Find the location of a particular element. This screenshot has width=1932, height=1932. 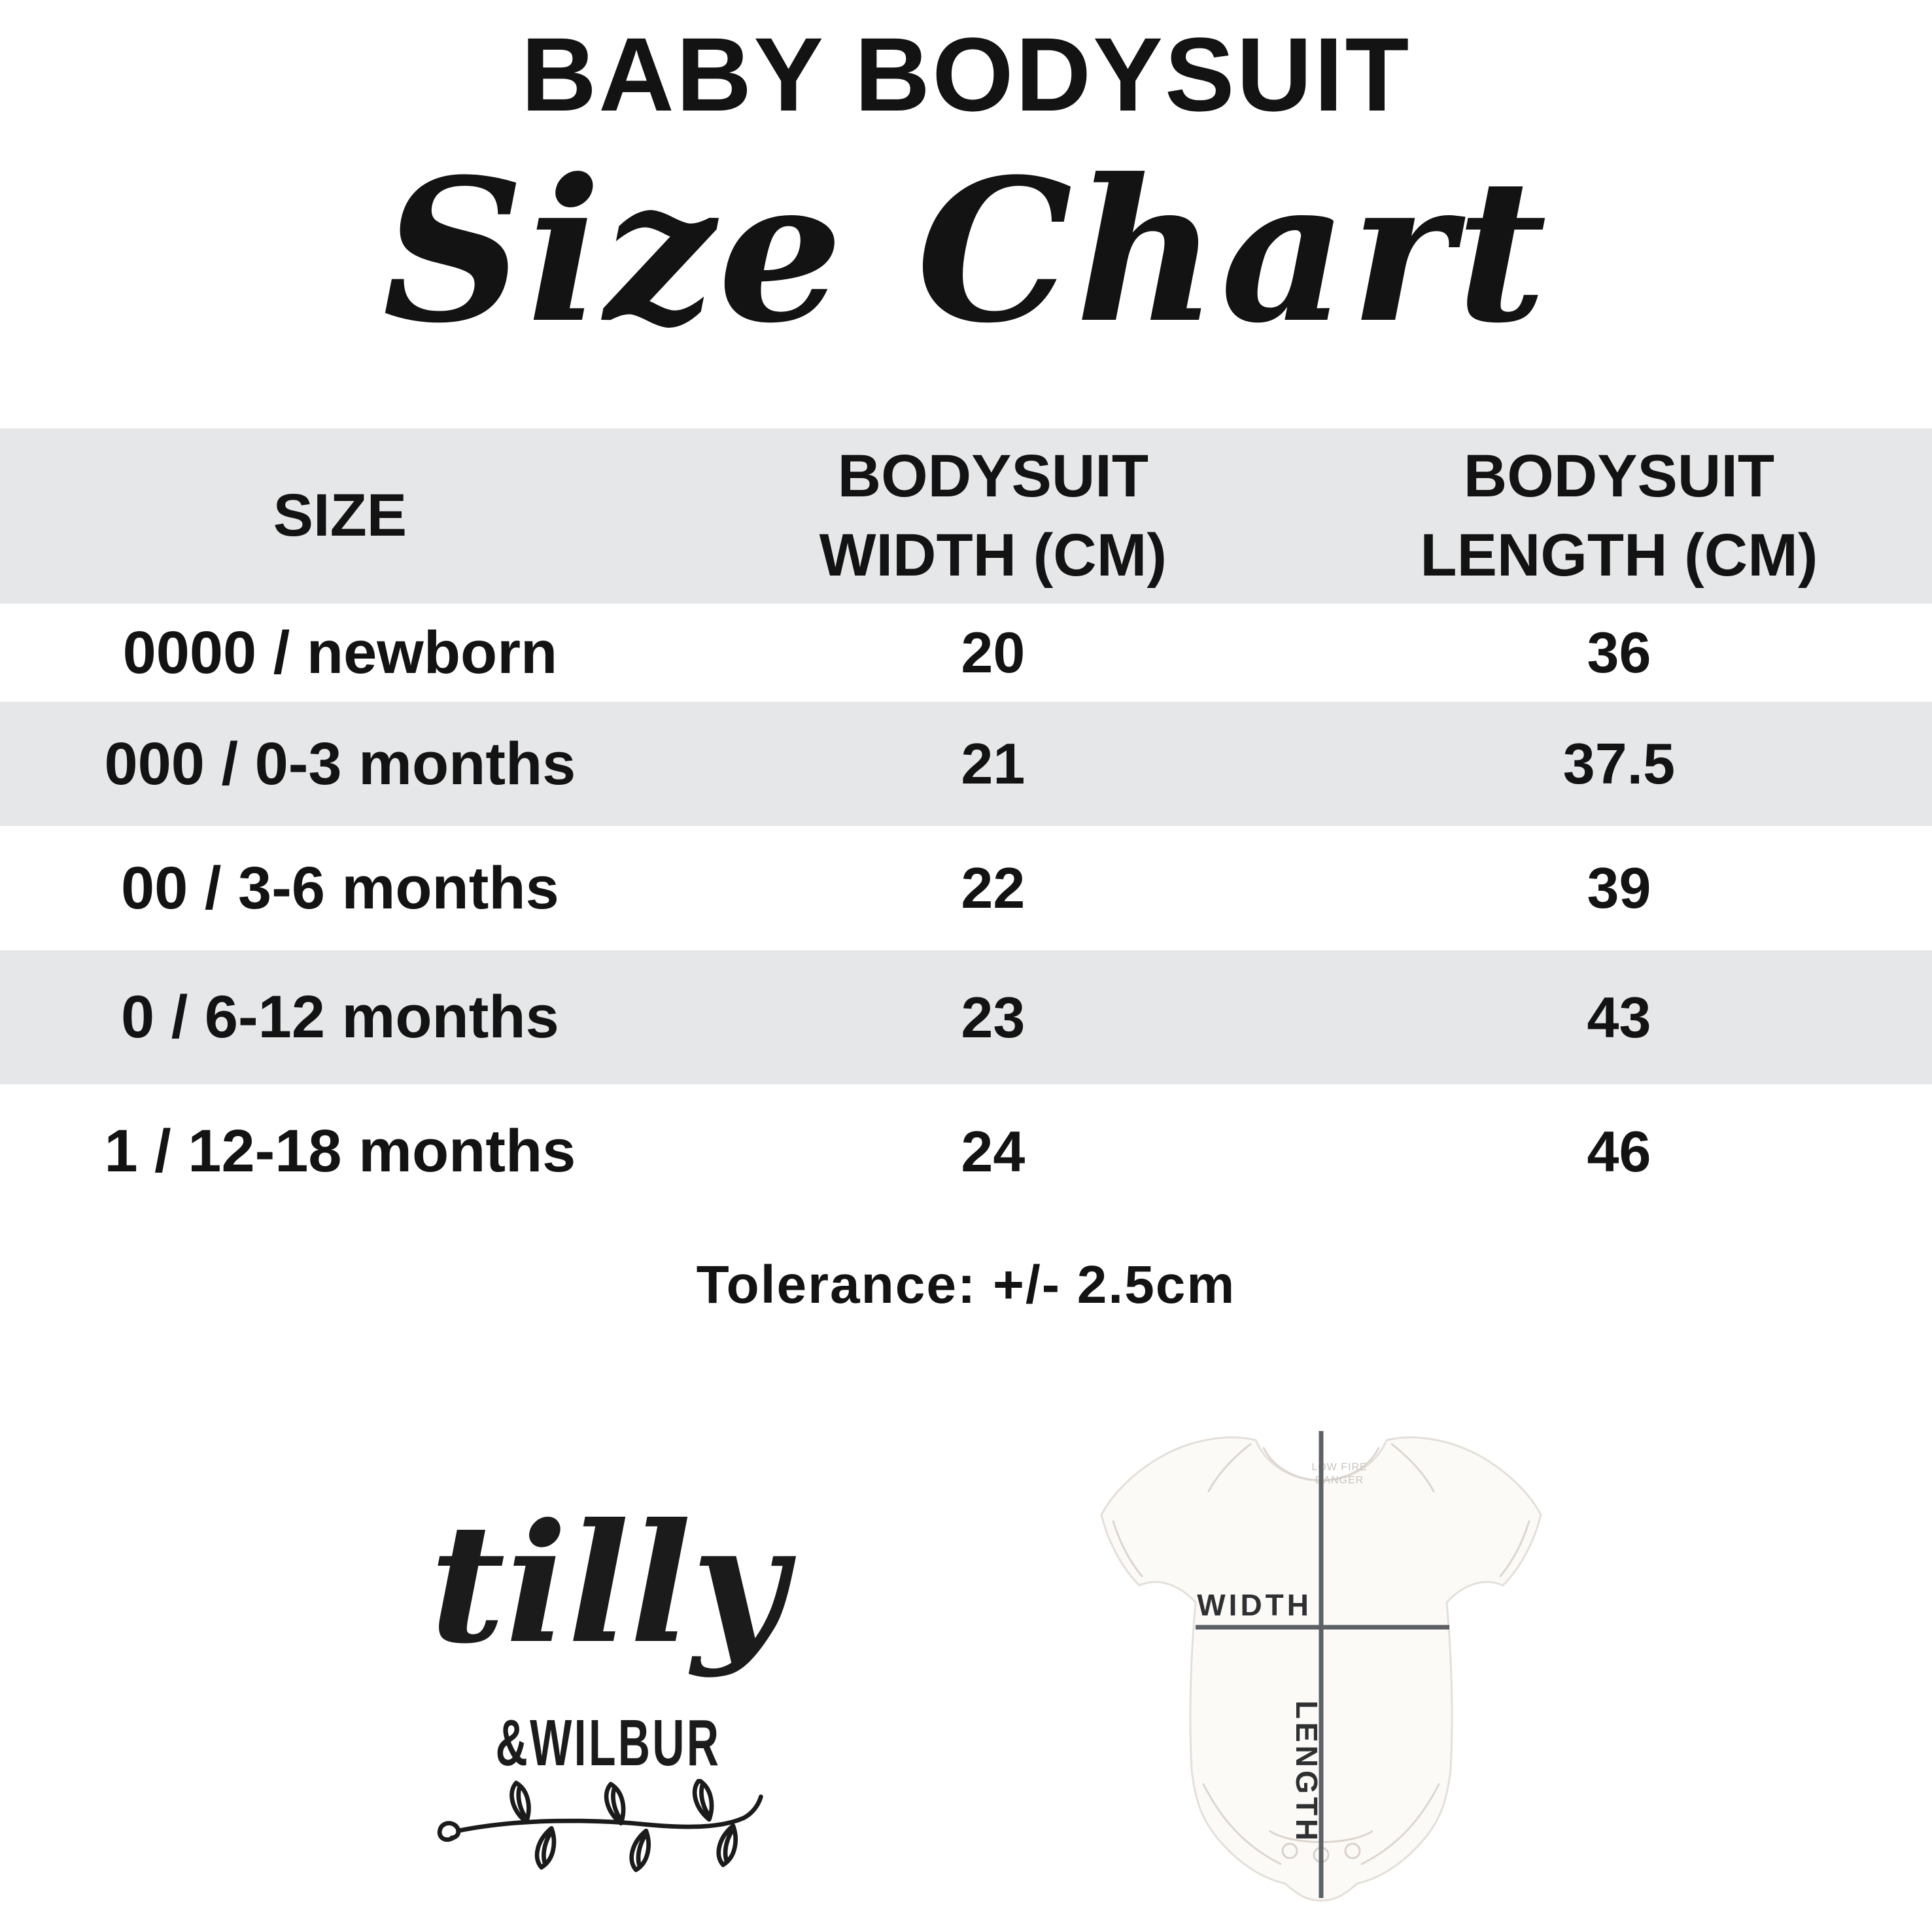

width-cell: 20 is located at coordinates (993, 652).